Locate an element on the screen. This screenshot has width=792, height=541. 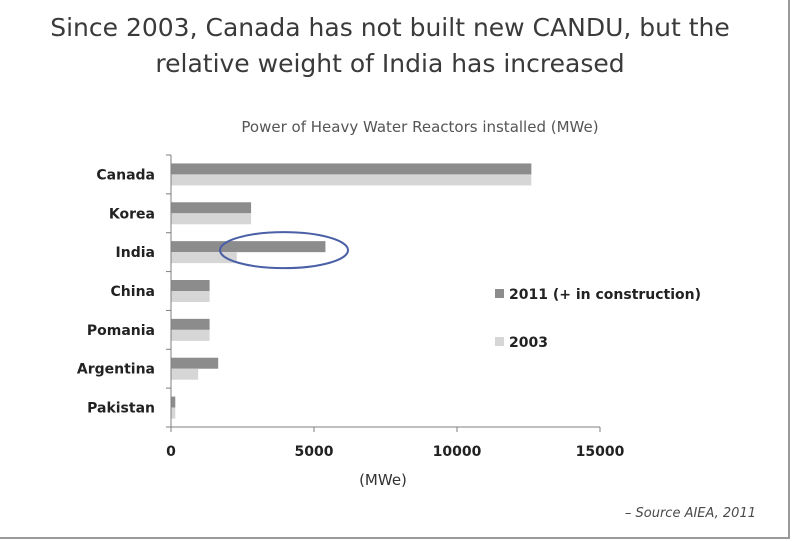
india-highlight-ellipse is located at coordinates (284, 250).